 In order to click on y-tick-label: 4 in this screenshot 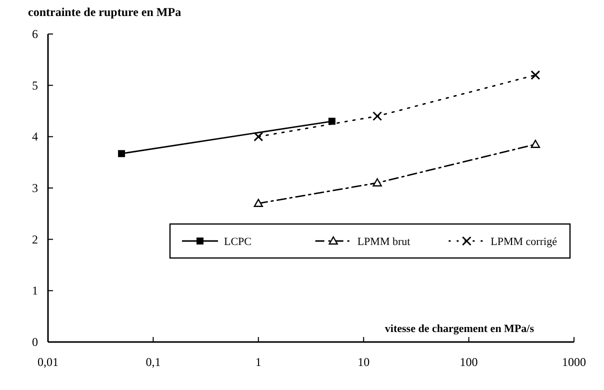, I will do `click(35, 137)`.